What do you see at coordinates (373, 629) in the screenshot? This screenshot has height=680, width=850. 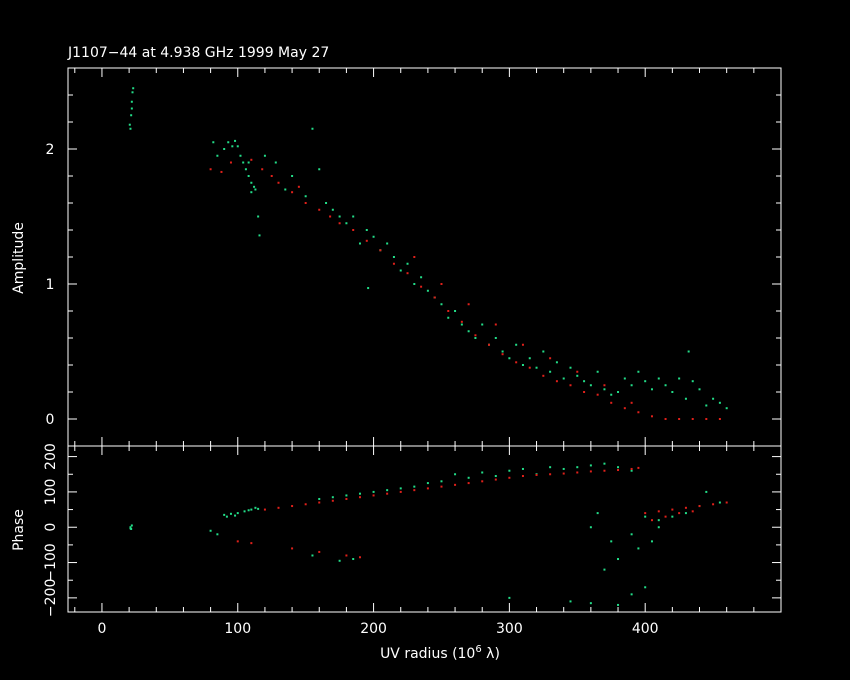 I see `x-tick-label: 200` at bounding box center [373, 629].